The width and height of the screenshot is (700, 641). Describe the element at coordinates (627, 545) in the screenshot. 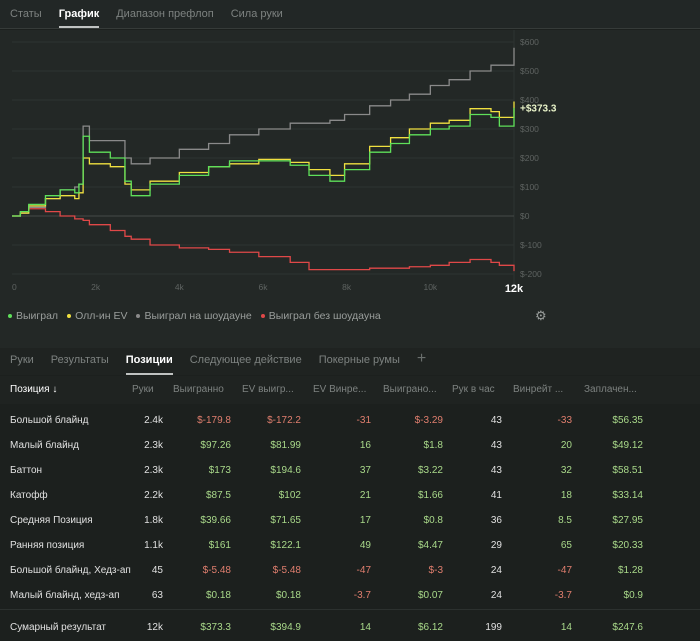

I see `cell: $20.33` at that location.